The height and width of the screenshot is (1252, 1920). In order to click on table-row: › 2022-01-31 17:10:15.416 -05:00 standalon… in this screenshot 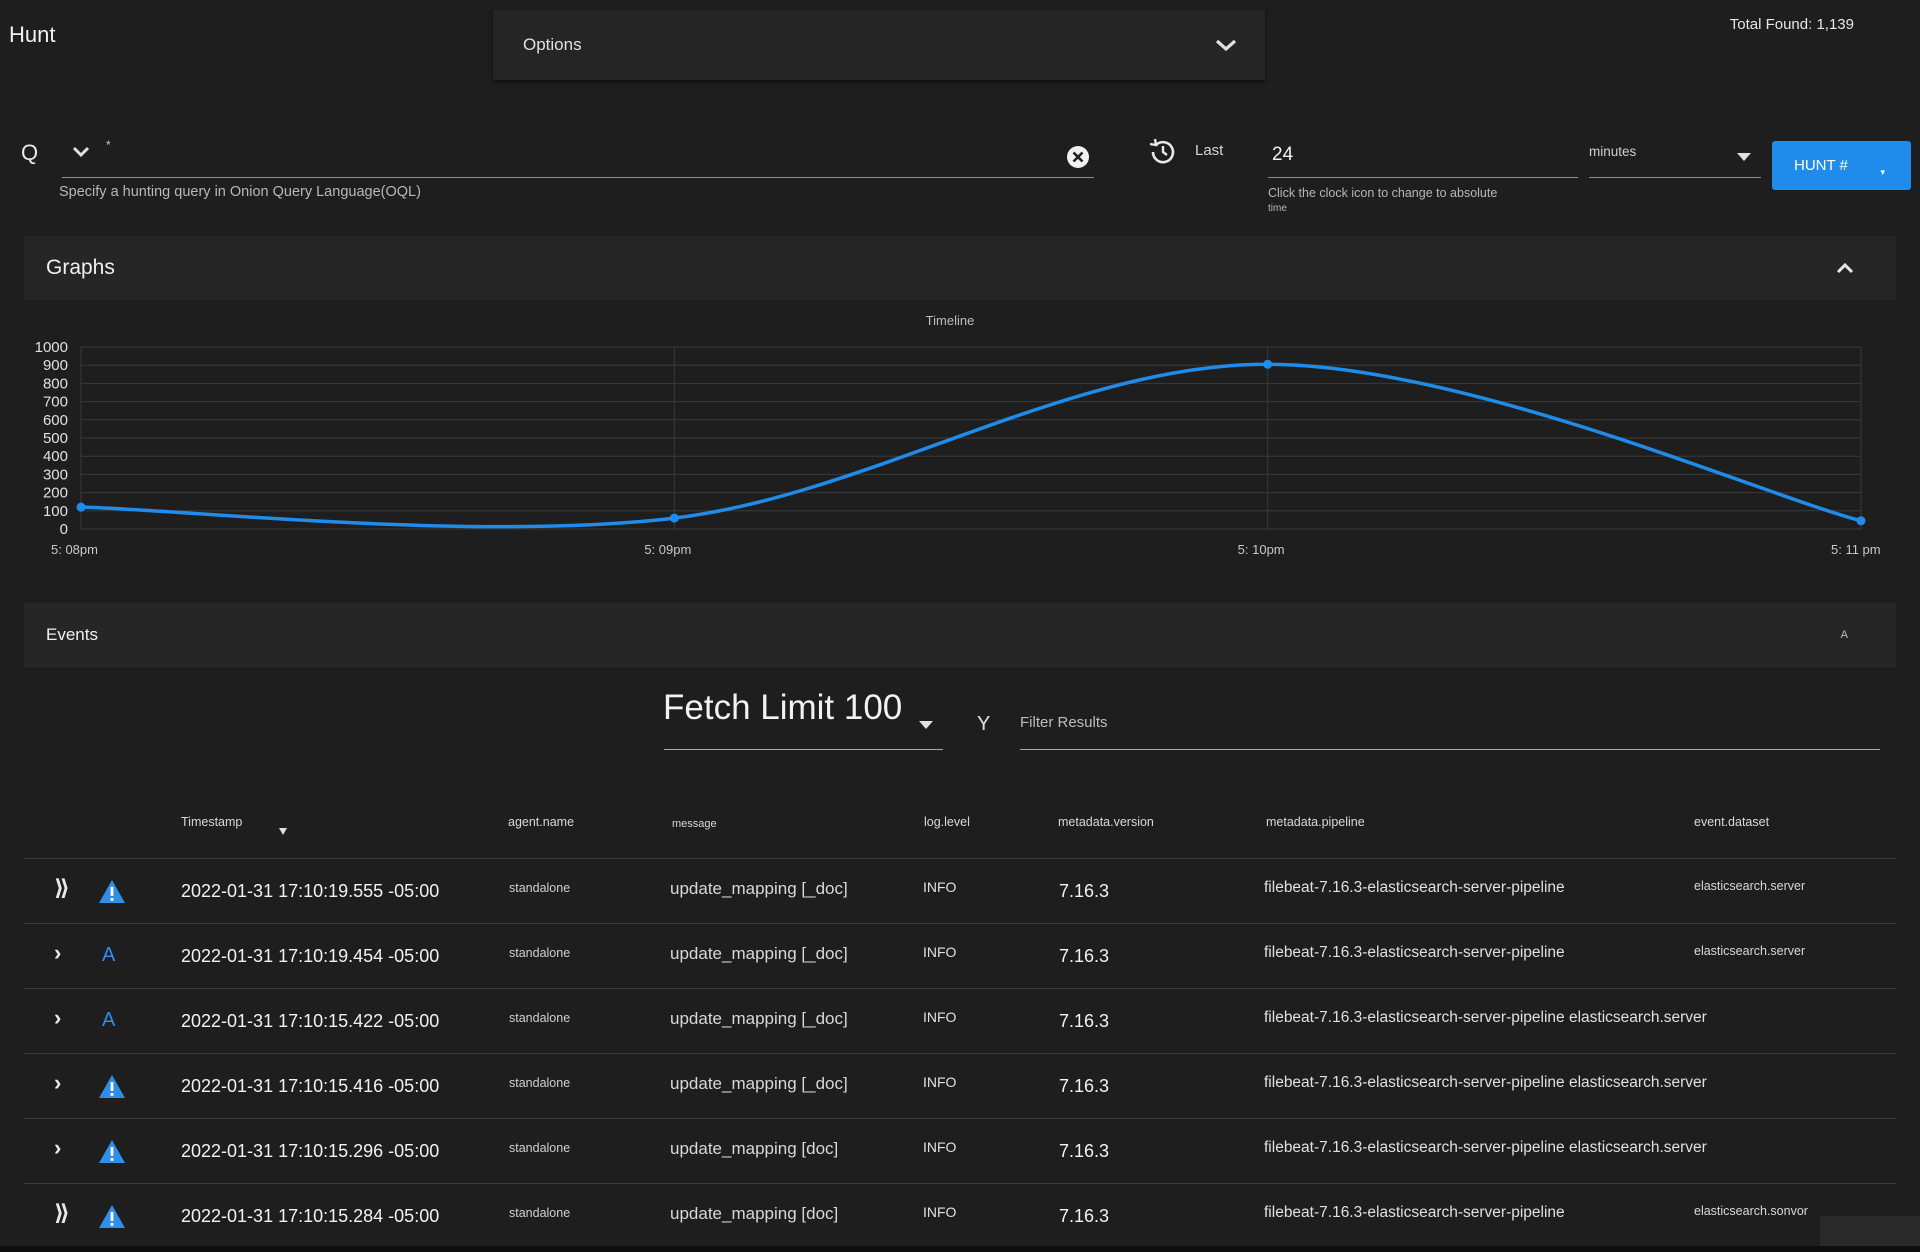, I will do `click(960, 1086)`.